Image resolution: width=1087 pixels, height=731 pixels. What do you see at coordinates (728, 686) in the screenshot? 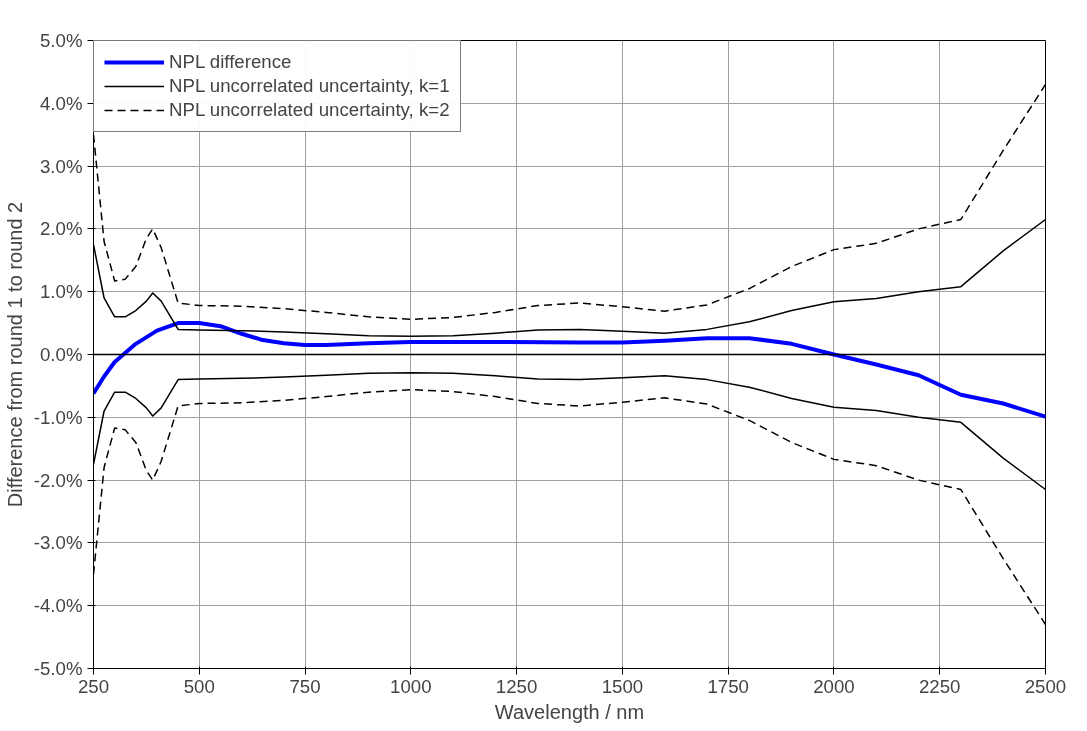
I see `x-tick-label: 1750` at bounding box center [728, 686].